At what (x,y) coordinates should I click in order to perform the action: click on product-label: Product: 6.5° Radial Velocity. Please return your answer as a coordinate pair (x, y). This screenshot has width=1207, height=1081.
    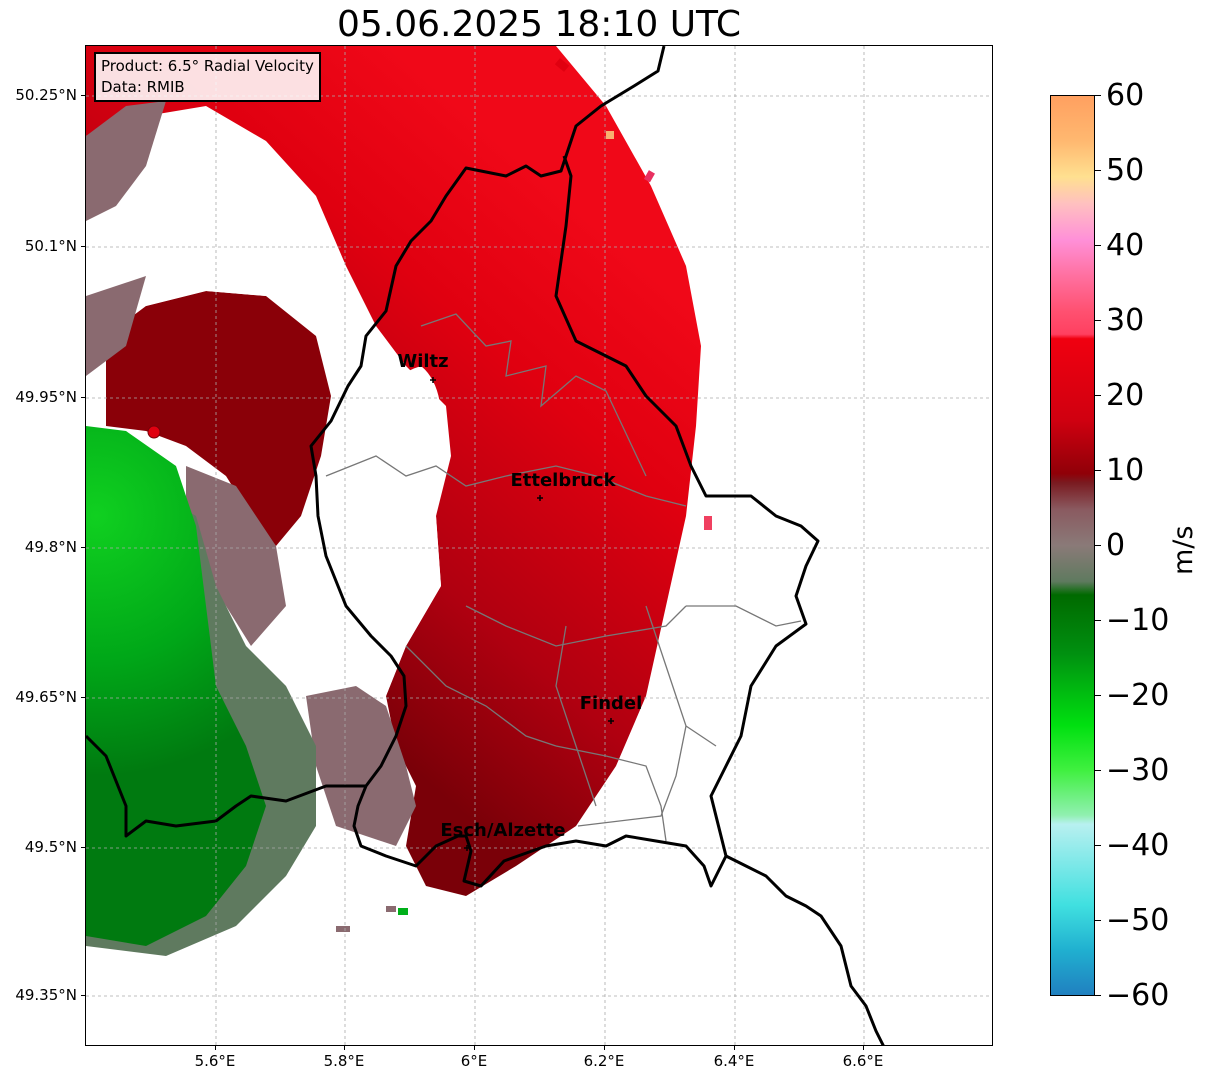
    Looking at the image, I should click on (207, 66).